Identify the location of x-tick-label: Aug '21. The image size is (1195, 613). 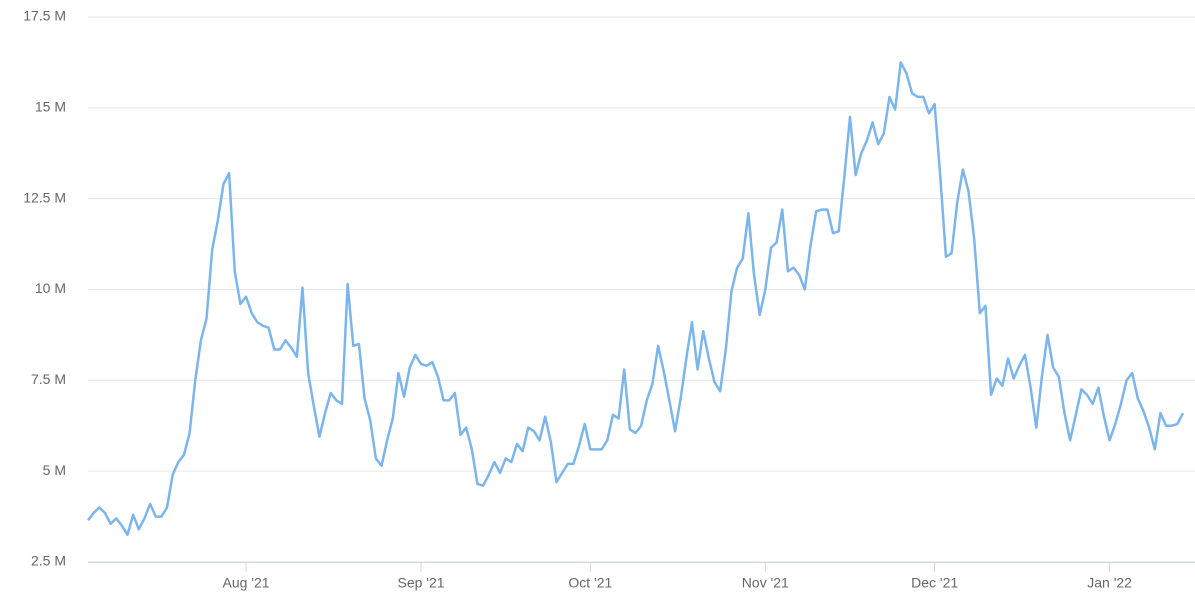
(246, 583).